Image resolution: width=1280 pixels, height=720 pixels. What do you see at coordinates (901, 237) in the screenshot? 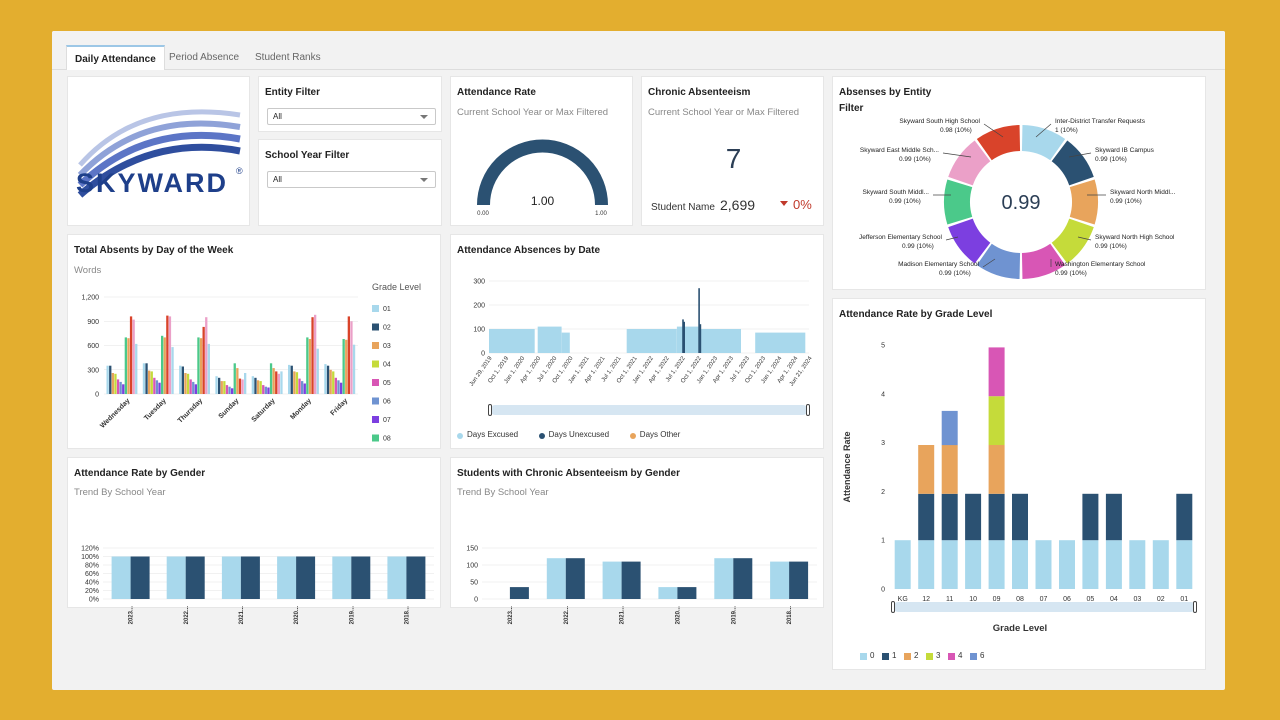
I see `donut-label-name: Jefferson Elementary School` at bounding box center [901, 237].